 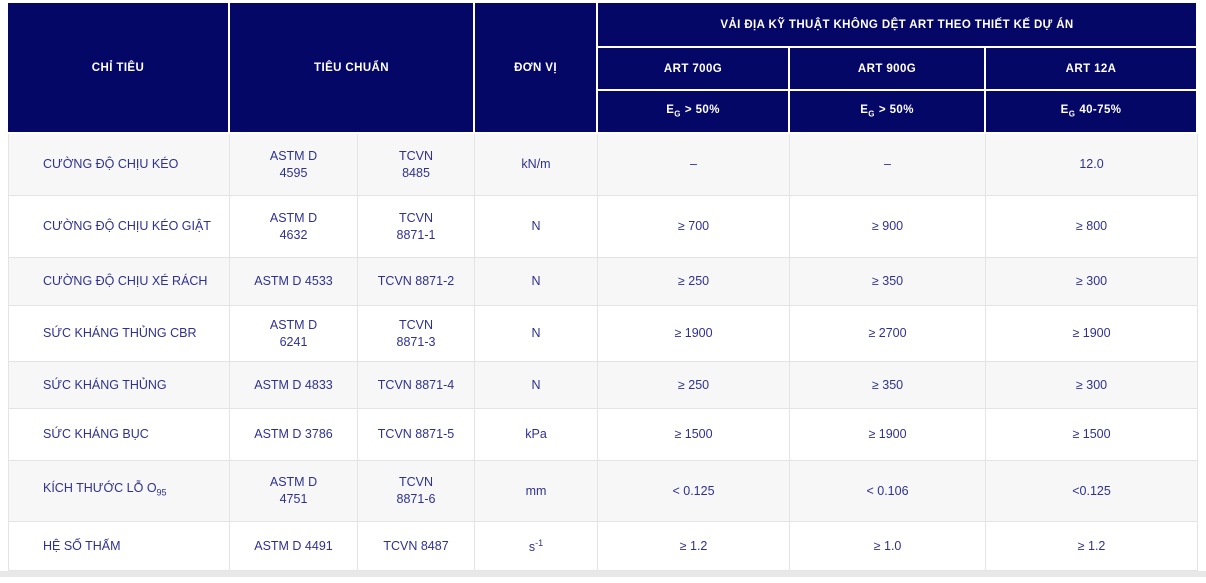 I want to click on row-label: KÍCH THƯỚC LỖ O95, so click(x=119, y=491).